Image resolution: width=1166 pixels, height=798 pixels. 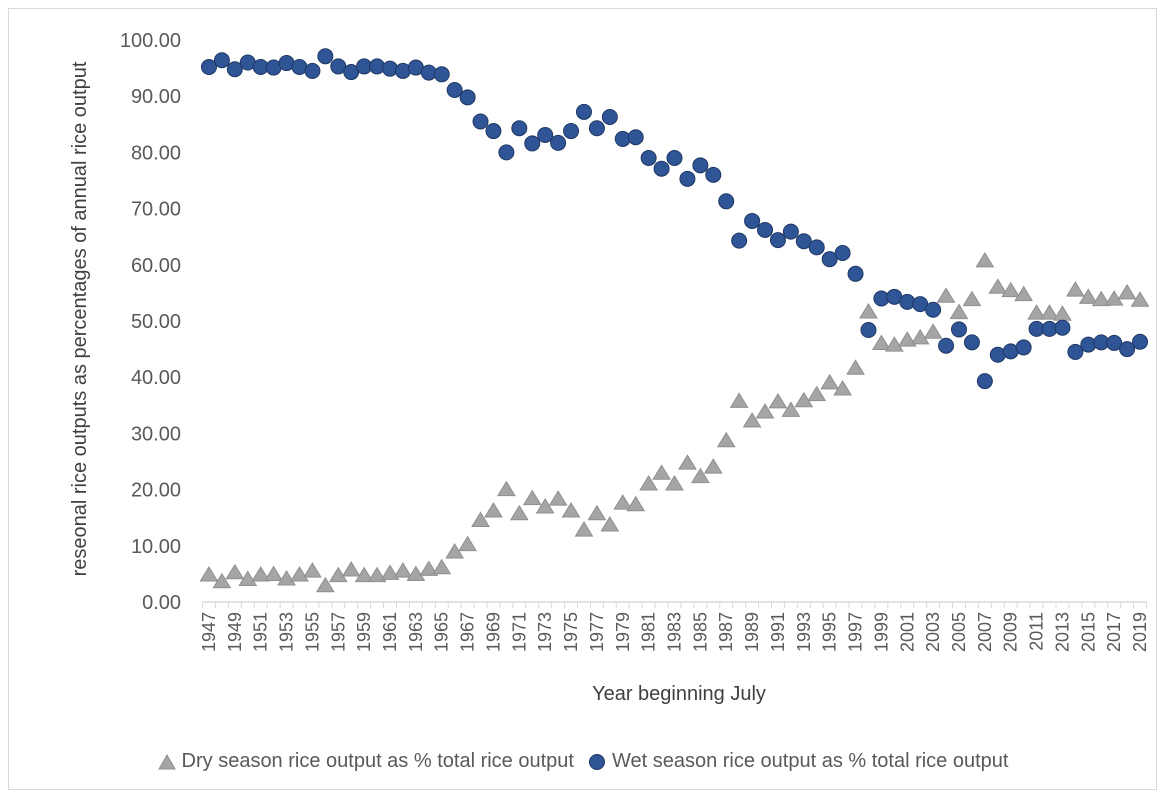 What do you see at coordinates (235, 632) in the screenshot?
I see `x-tick-label: 1949` at bounding box center [235, 632].